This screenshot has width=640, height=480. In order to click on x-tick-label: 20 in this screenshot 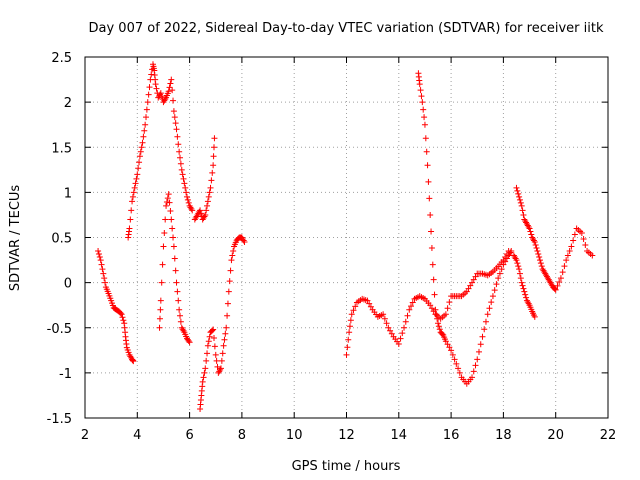, I will do `click(555, 435)`.